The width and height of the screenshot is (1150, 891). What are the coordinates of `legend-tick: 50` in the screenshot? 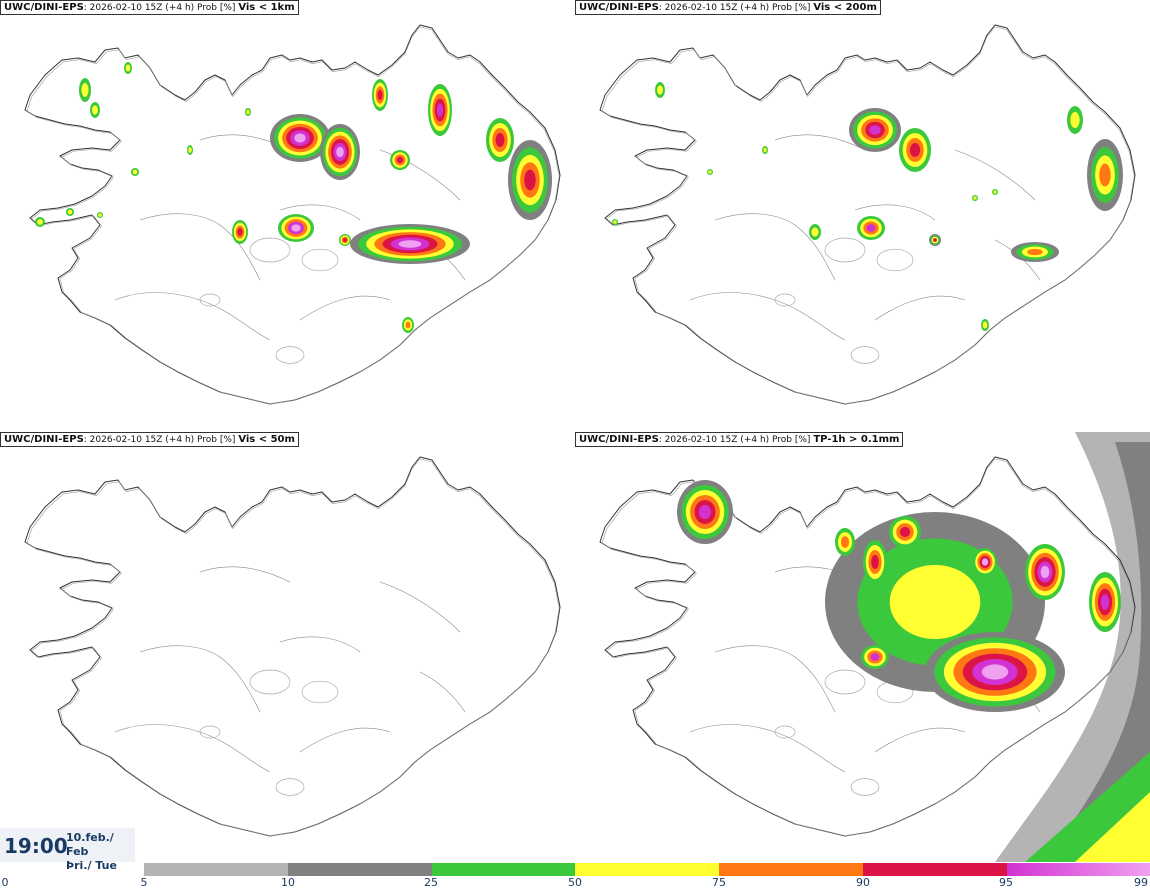 It's located at (575, 882).